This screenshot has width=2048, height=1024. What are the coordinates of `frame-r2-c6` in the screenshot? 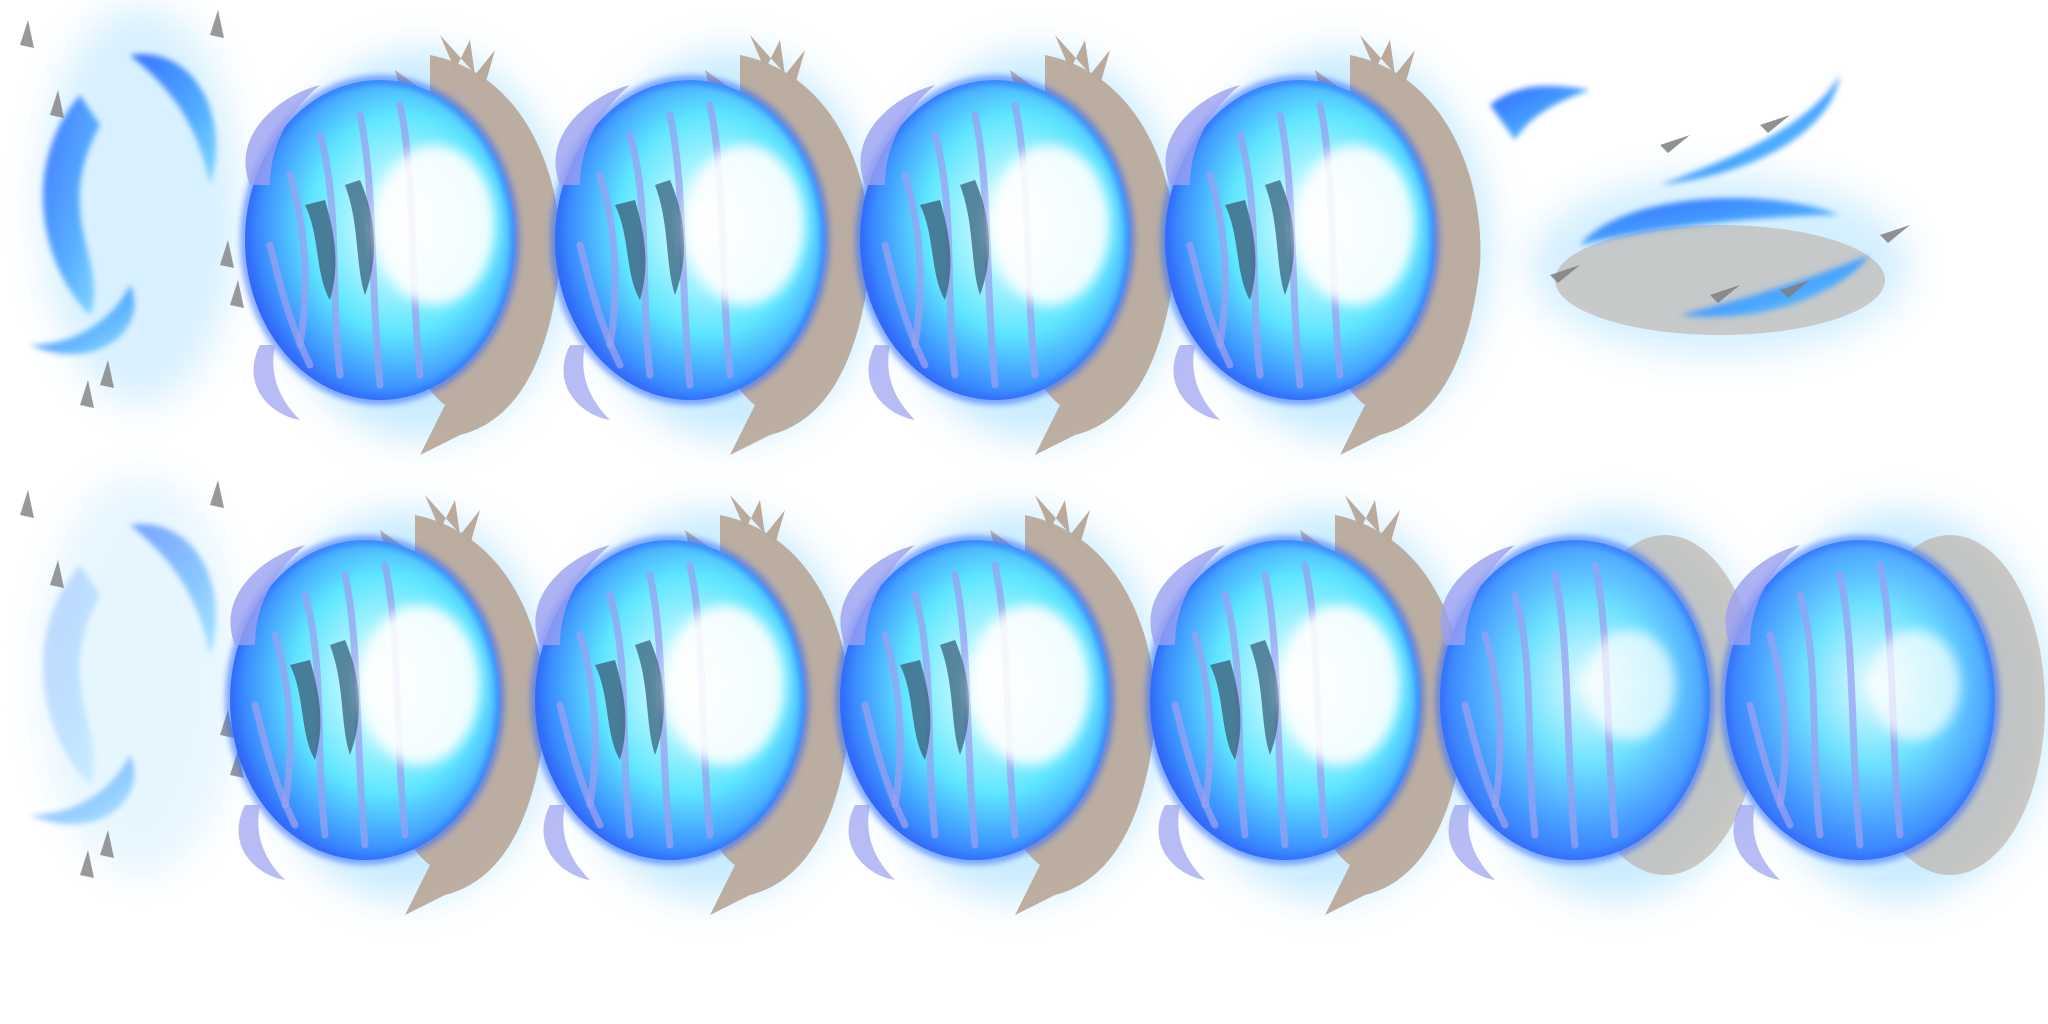 It's located at (1600, 705).